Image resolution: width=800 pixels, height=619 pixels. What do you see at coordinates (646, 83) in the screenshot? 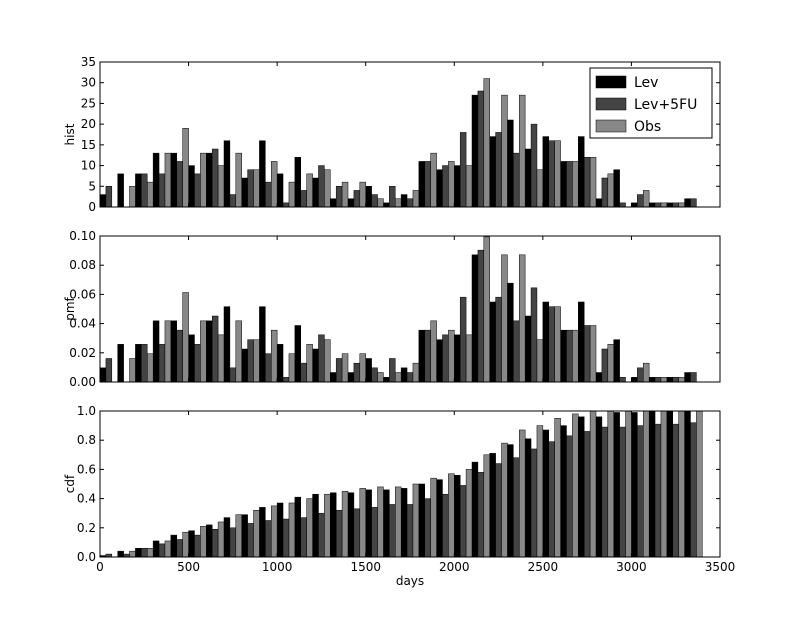
I see `legend-label: Lev` at bounding box center [646, 83].